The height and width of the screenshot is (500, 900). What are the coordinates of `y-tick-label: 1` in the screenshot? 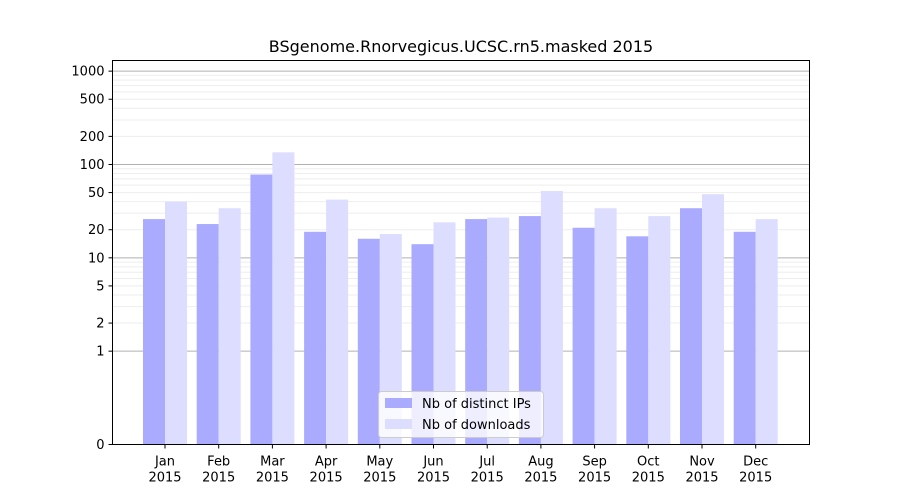 It's located at (100, 352).